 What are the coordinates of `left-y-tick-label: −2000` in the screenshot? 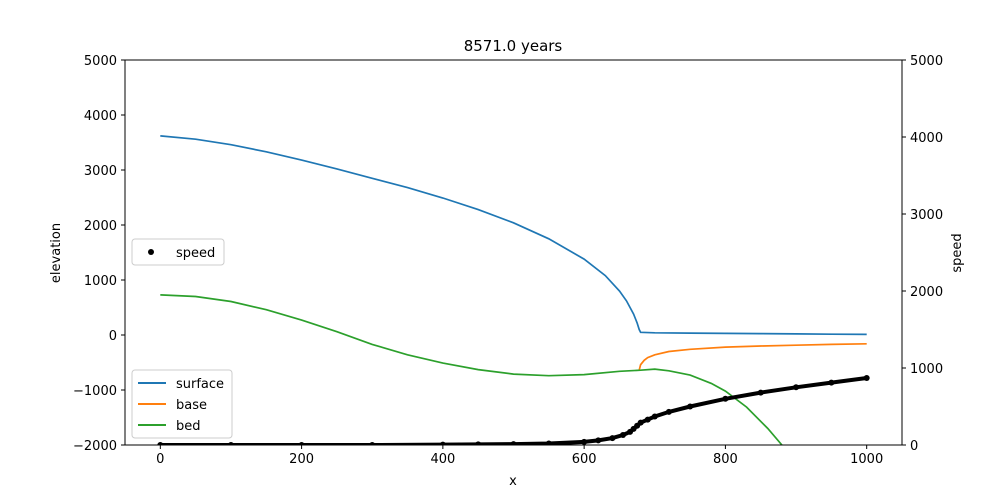 It's located at (95, 446).